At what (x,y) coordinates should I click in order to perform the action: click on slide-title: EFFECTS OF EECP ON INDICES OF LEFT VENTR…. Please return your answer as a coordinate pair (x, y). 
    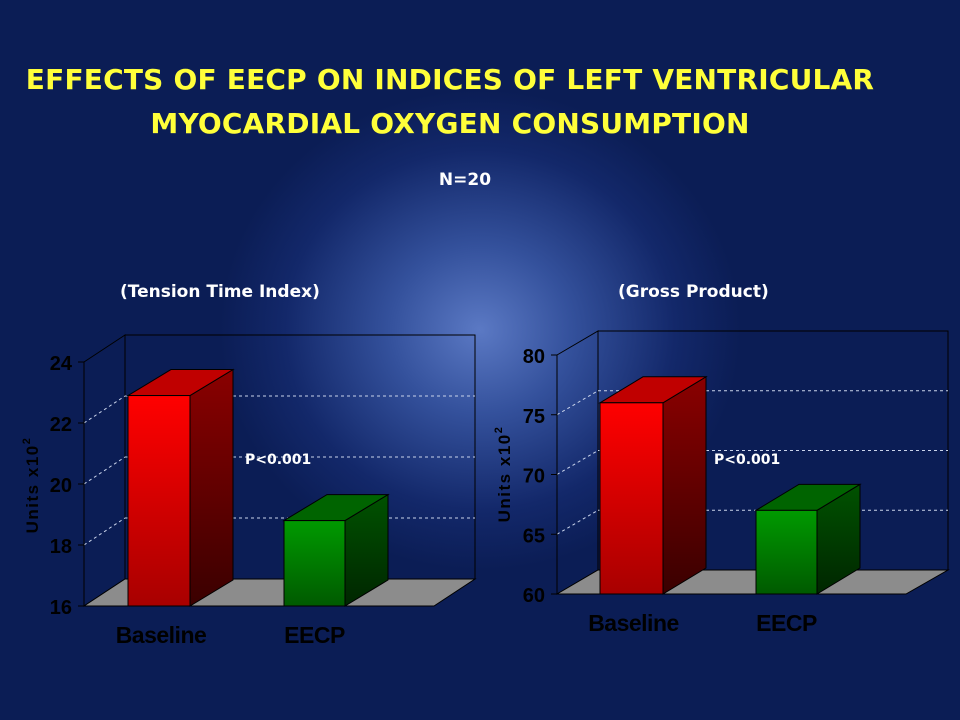
    Looking at the image, I should click on (450, 102).